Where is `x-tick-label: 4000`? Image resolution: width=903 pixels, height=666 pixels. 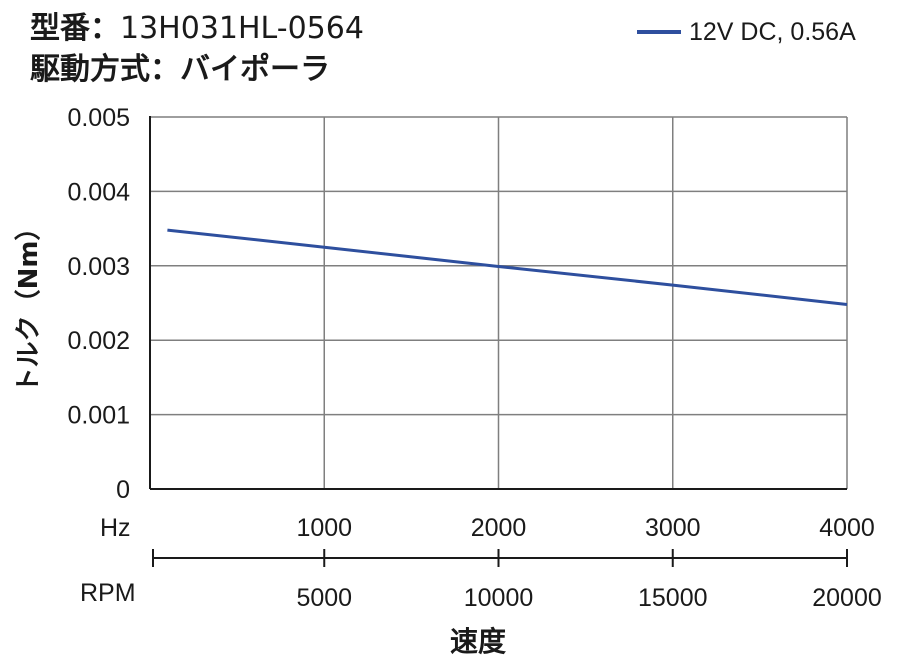 x-tick-label: 4000 is located at coordinates (847, 528).